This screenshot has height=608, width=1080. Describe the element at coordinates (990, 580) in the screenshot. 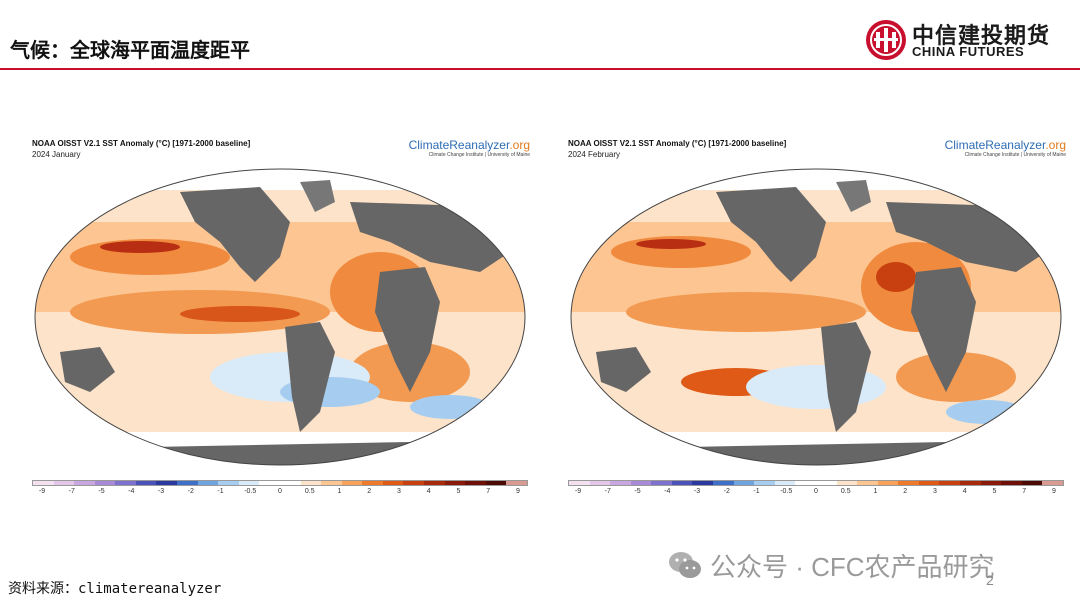

I see `page-number: 2` at that location.